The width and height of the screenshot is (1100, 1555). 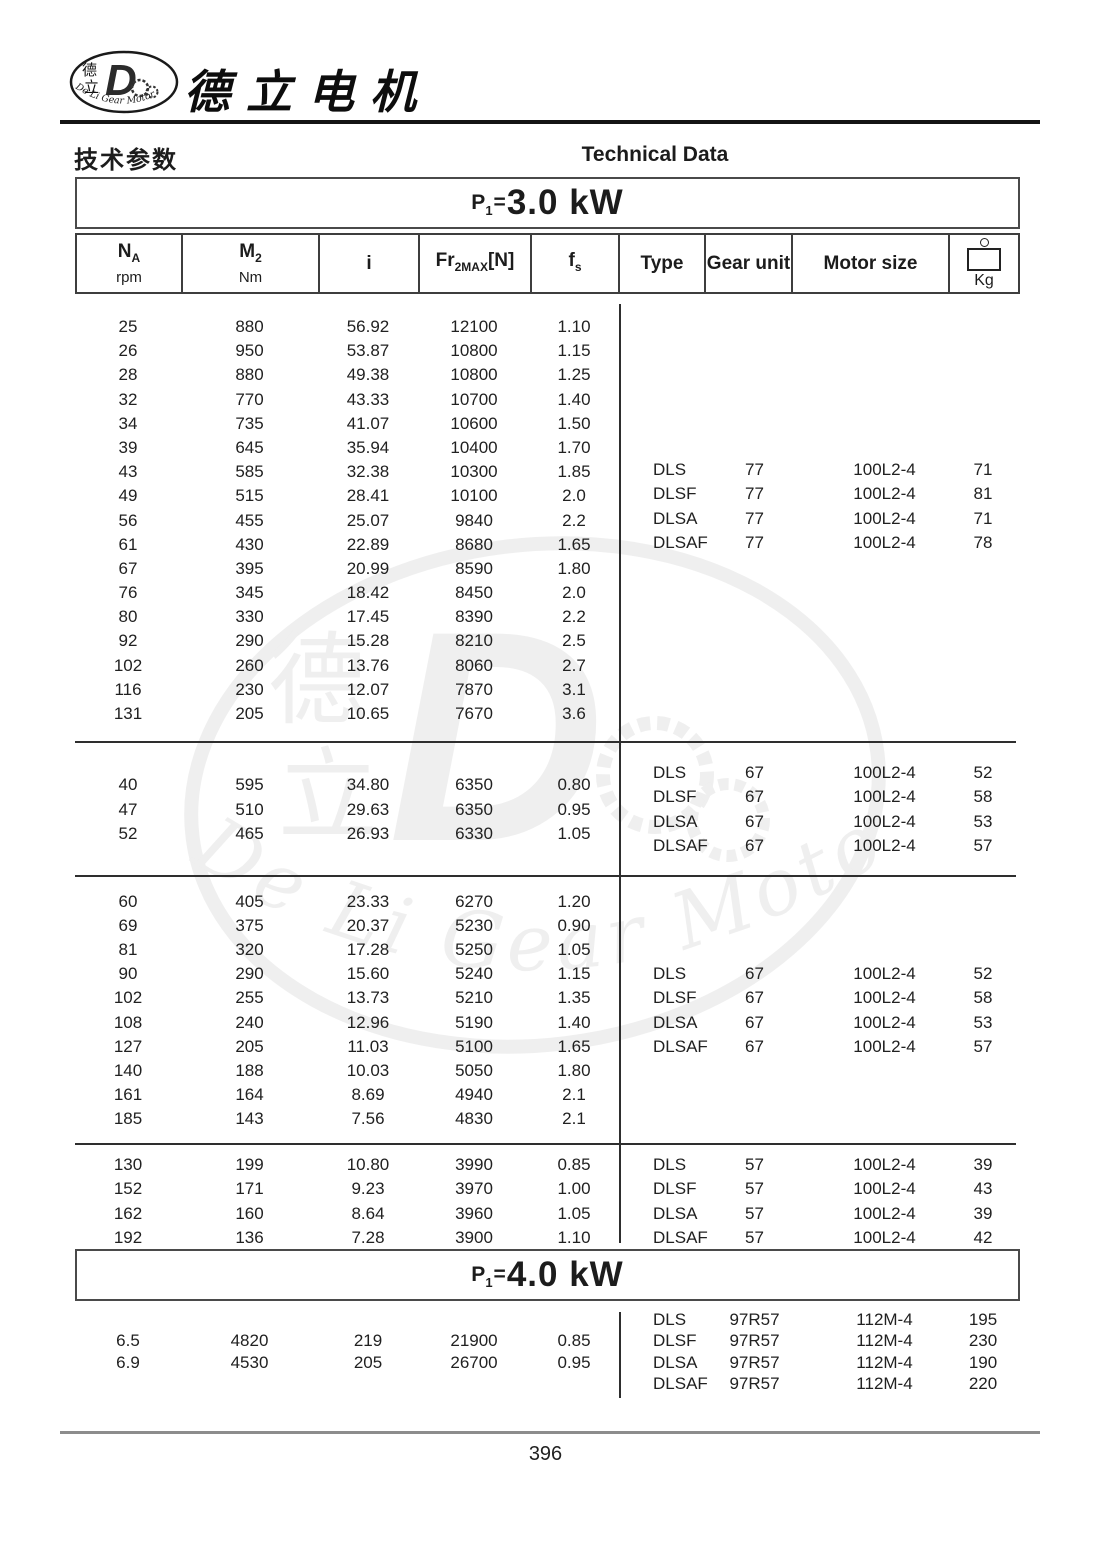 I want to click on cell: 35.94, so click(x=368, y=447).